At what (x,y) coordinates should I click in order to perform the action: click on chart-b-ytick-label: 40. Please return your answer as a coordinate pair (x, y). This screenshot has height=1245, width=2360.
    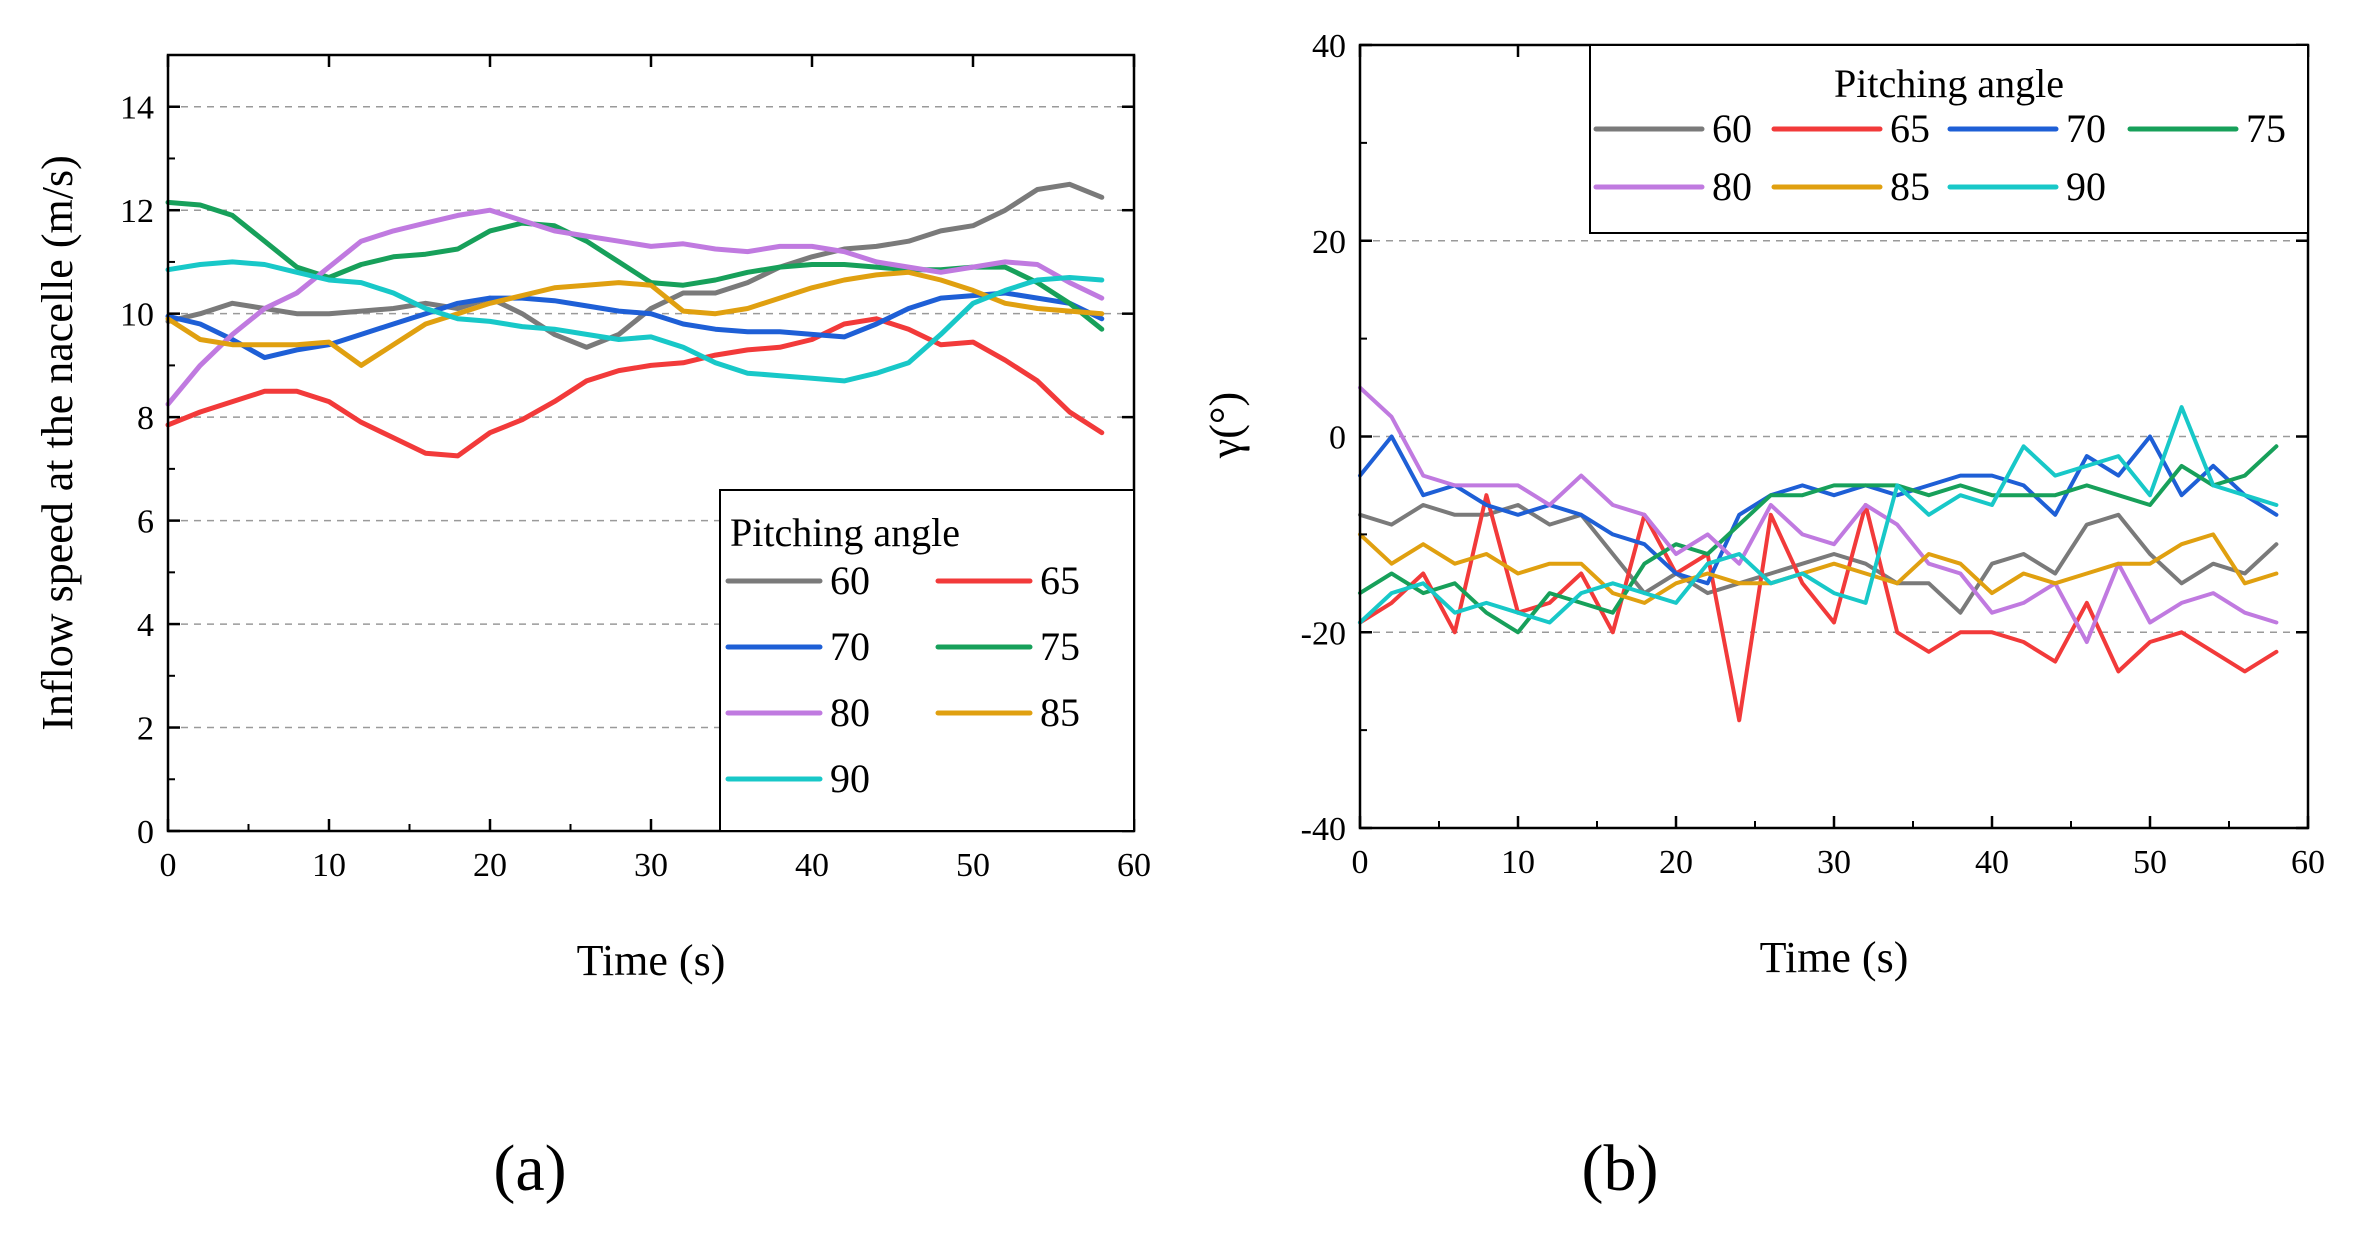
    Looking at the image, I should click on (1329, 46).